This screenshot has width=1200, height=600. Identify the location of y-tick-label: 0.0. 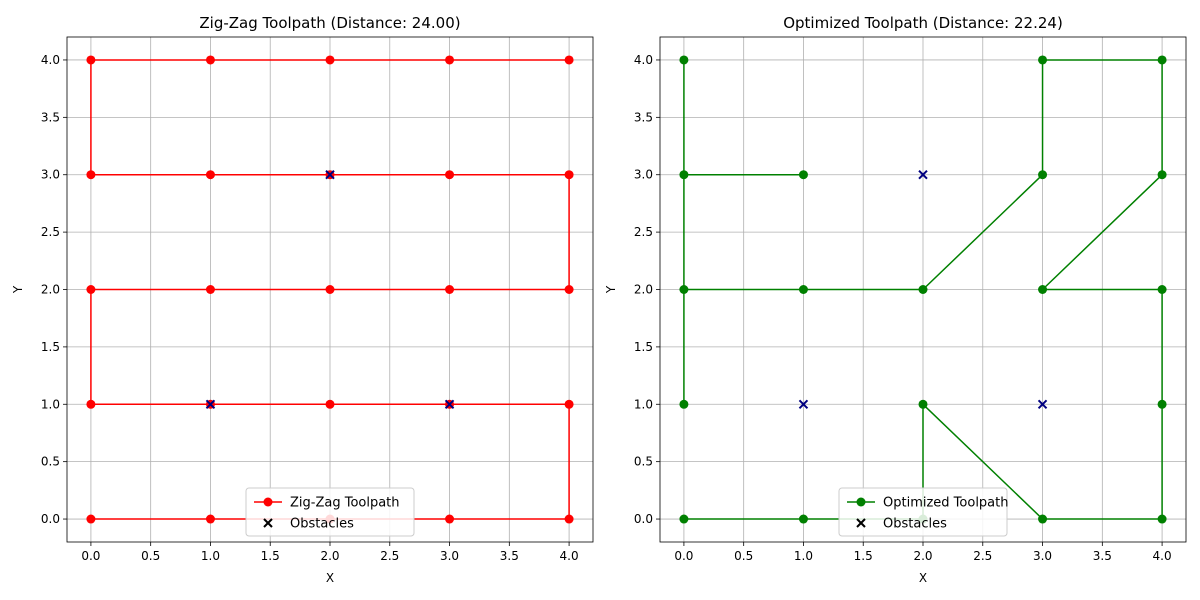
(643, 519).